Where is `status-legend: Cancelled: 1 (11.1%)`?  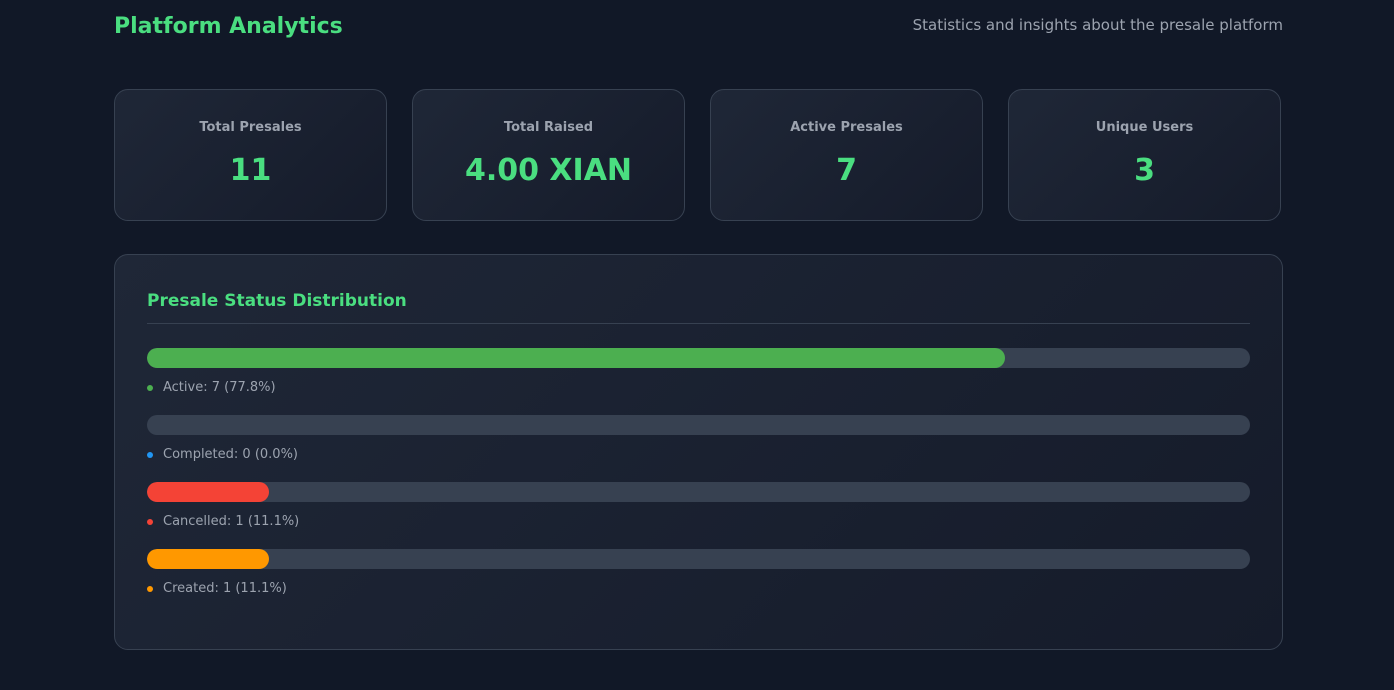
status-legend: Cancelled: 1 (11.1%) is located at coordinates (698, 521).